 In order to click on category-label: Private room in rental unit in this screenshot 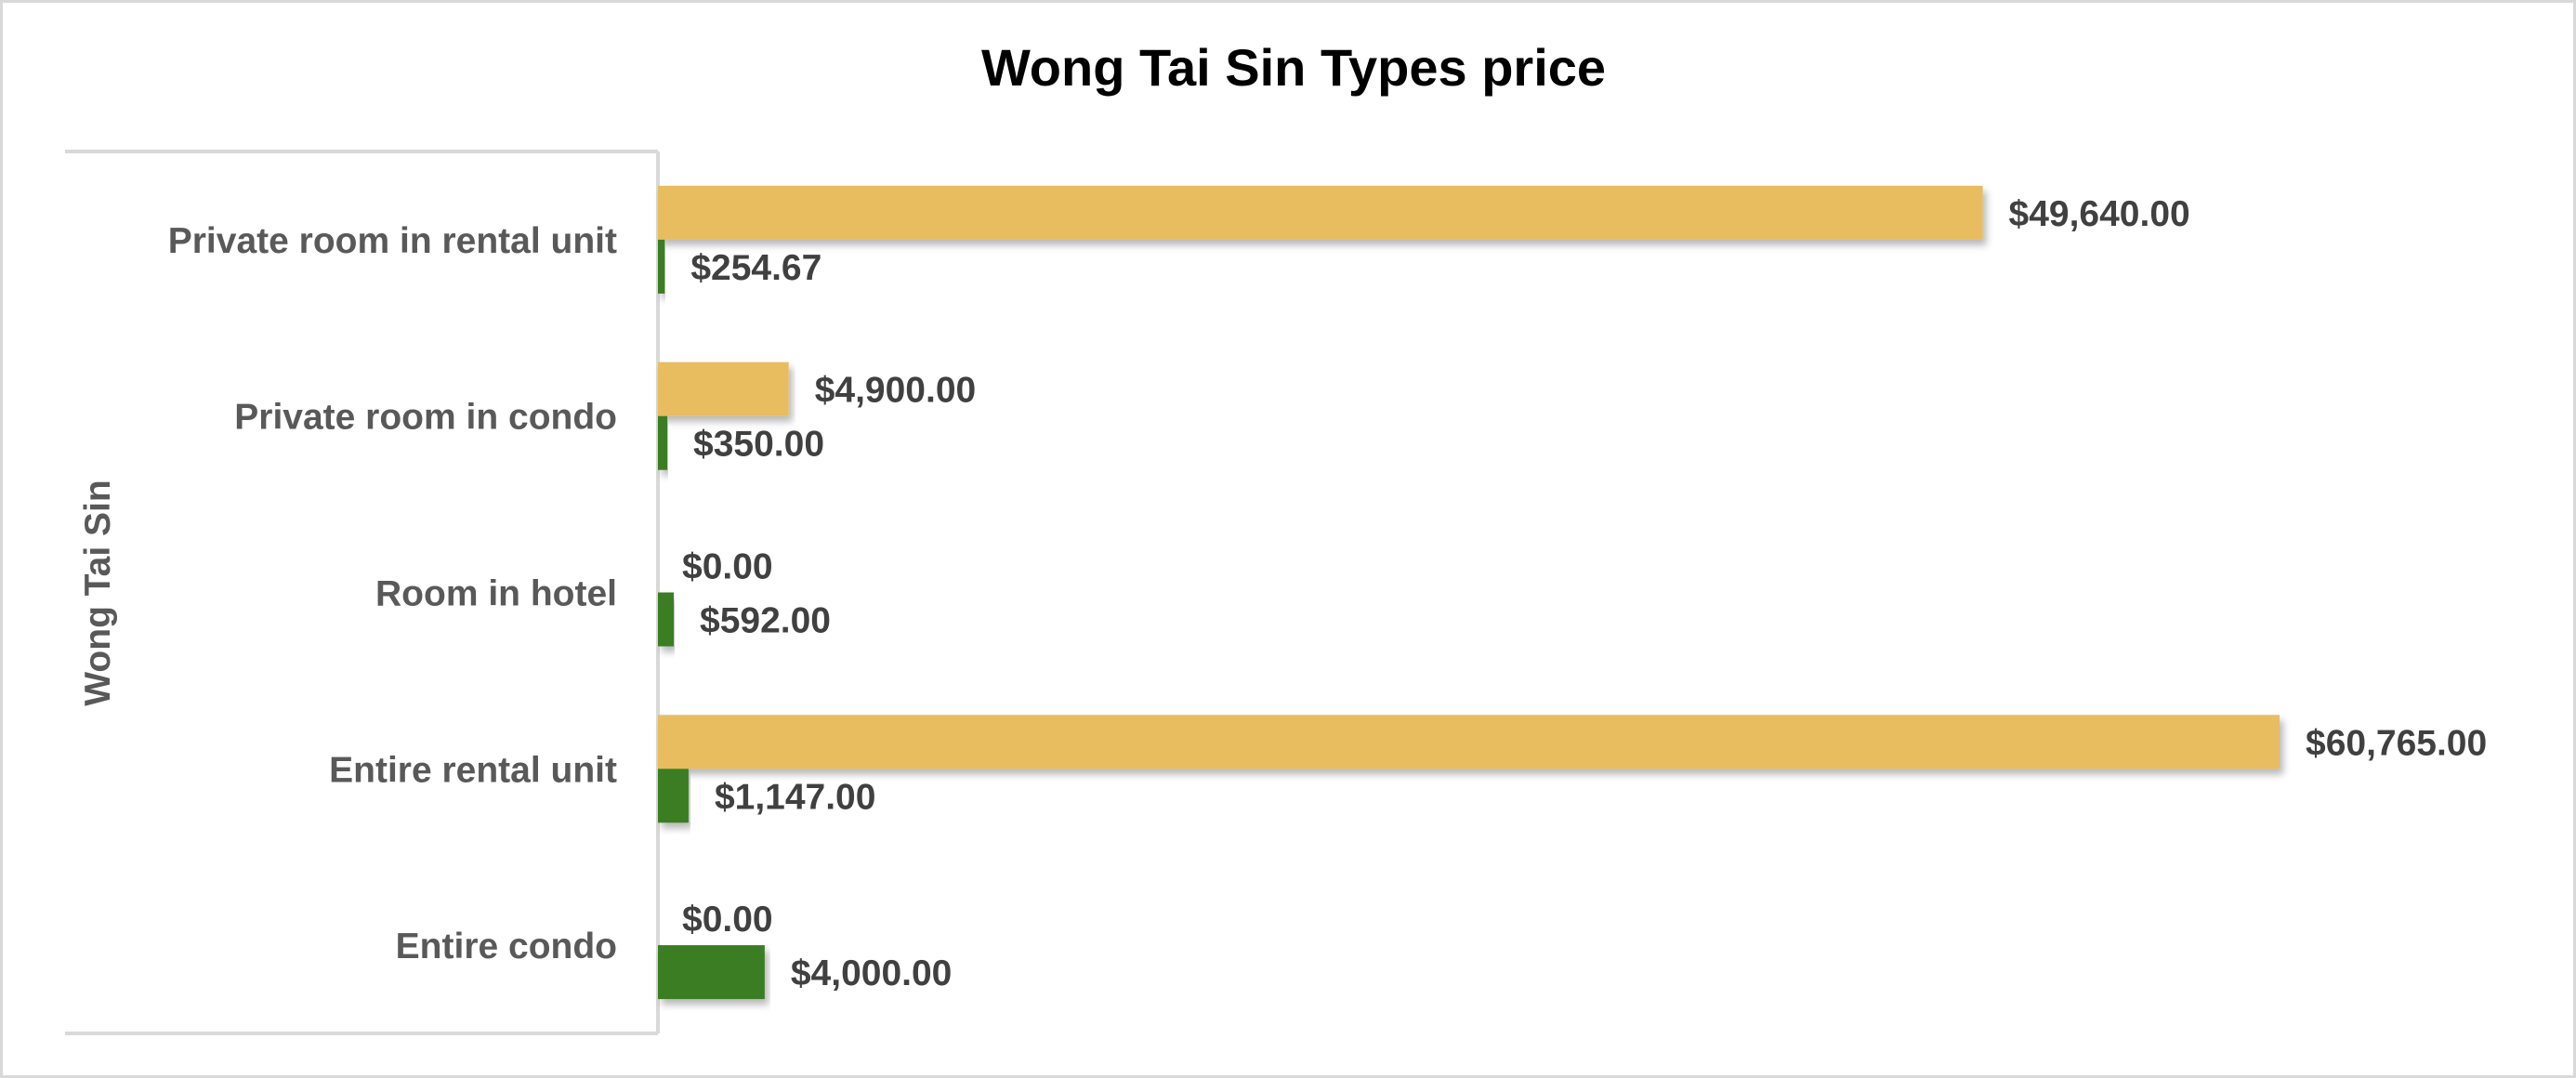, I will do `click(392, 241)`.